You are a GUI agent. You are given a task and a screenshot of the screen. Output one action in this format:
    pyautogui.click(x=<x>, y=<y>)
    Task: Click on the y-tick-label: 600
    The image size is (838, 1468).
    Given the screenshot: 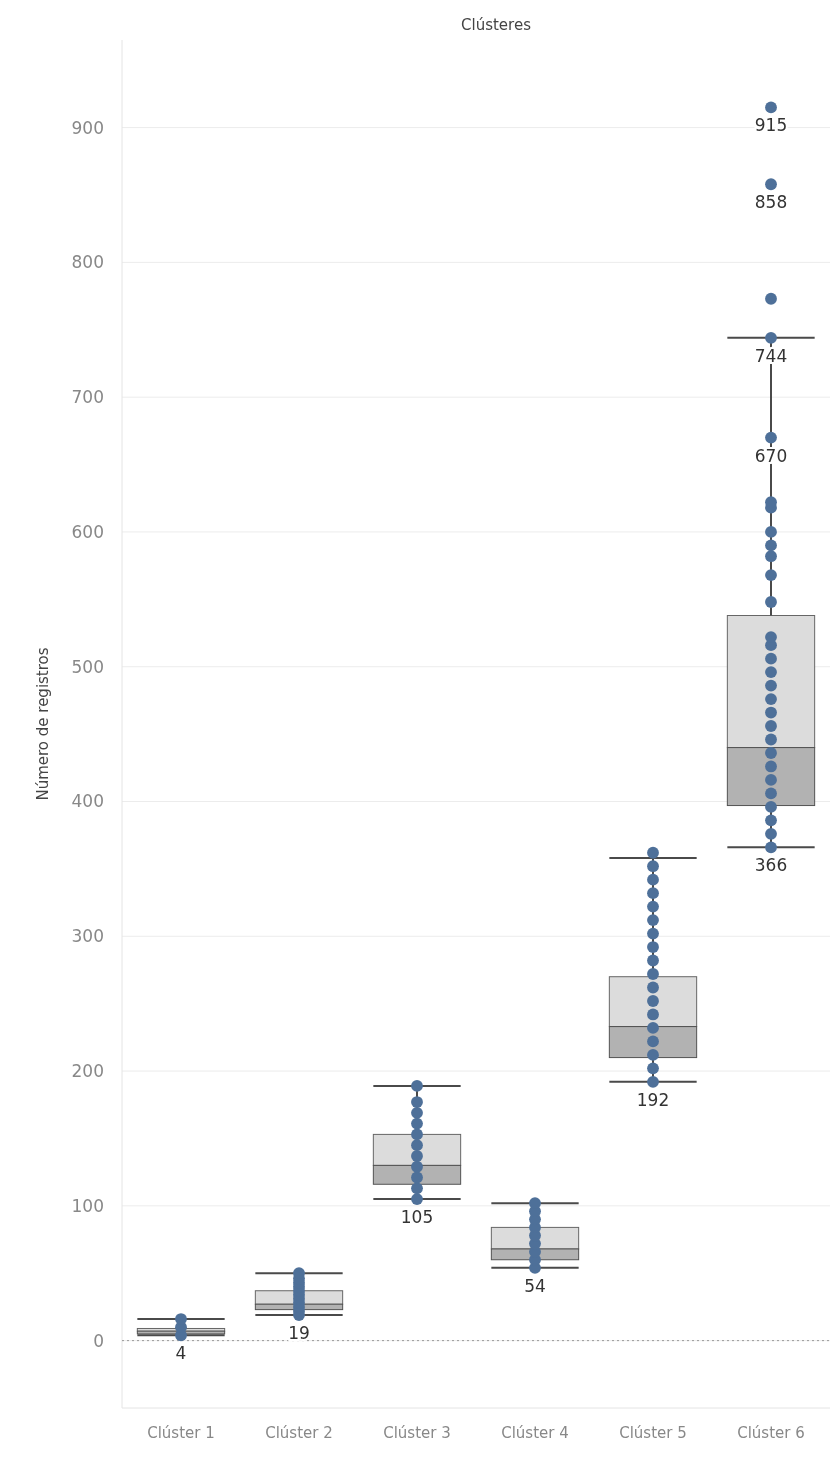 What is the action you would take?
    pyautogui.click(x=87, y=531)
    